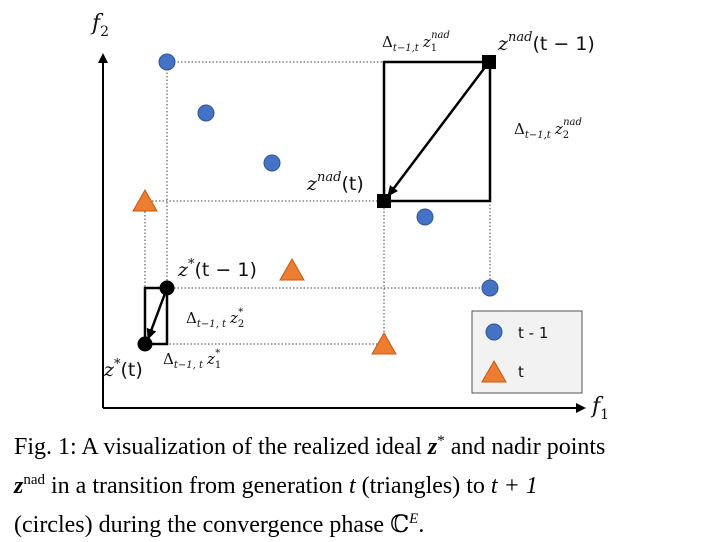 The height and width of the screenshot is (542, 704). What do you see at coordinates (217, 269) in the screenshot?
I see `zstar-prev-label: z*(t − 1)` at bounding box center [217, 269].